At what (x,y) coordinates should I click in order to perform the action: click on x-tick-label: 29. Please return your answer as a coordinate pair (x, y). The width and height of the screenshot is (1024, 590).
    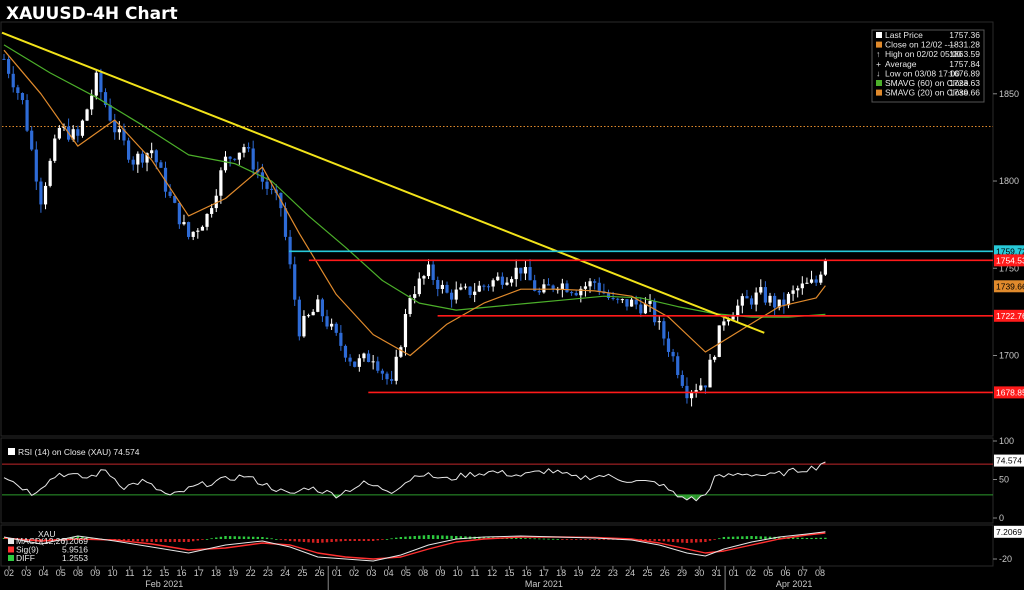
    Looking at the image, I should click on (682, 573).